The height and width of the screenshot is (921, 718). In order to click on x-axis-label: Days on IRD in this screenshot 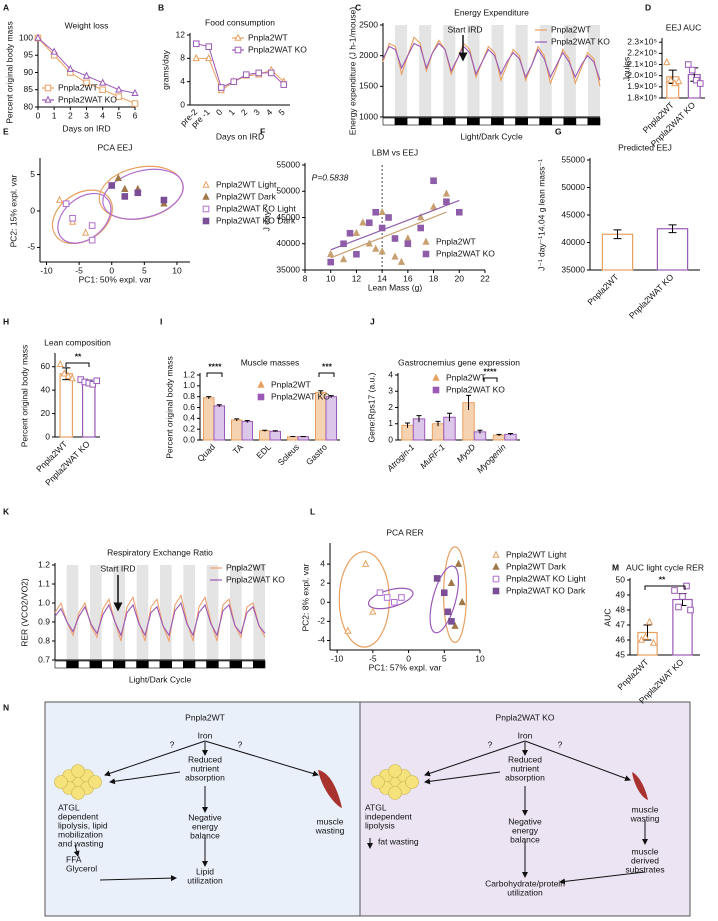, I will do `click(86, 128)`.